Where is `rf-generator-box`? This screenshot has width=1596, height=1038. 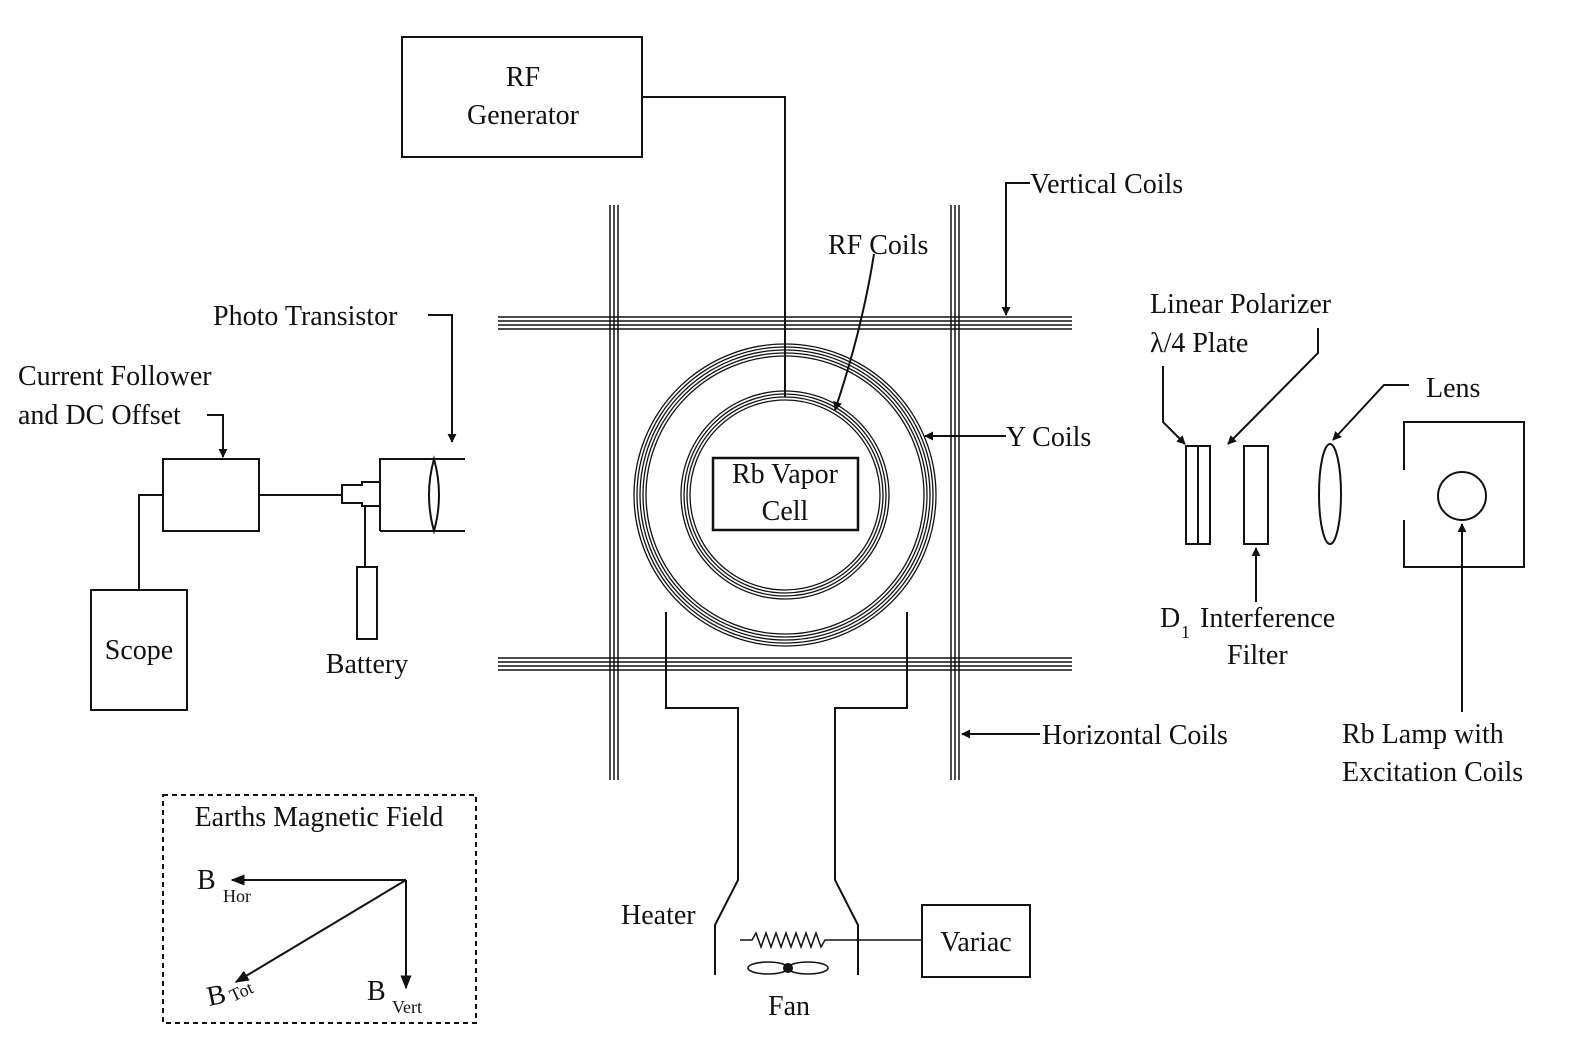
rf-generator-box is located at coordinates (522, 97).